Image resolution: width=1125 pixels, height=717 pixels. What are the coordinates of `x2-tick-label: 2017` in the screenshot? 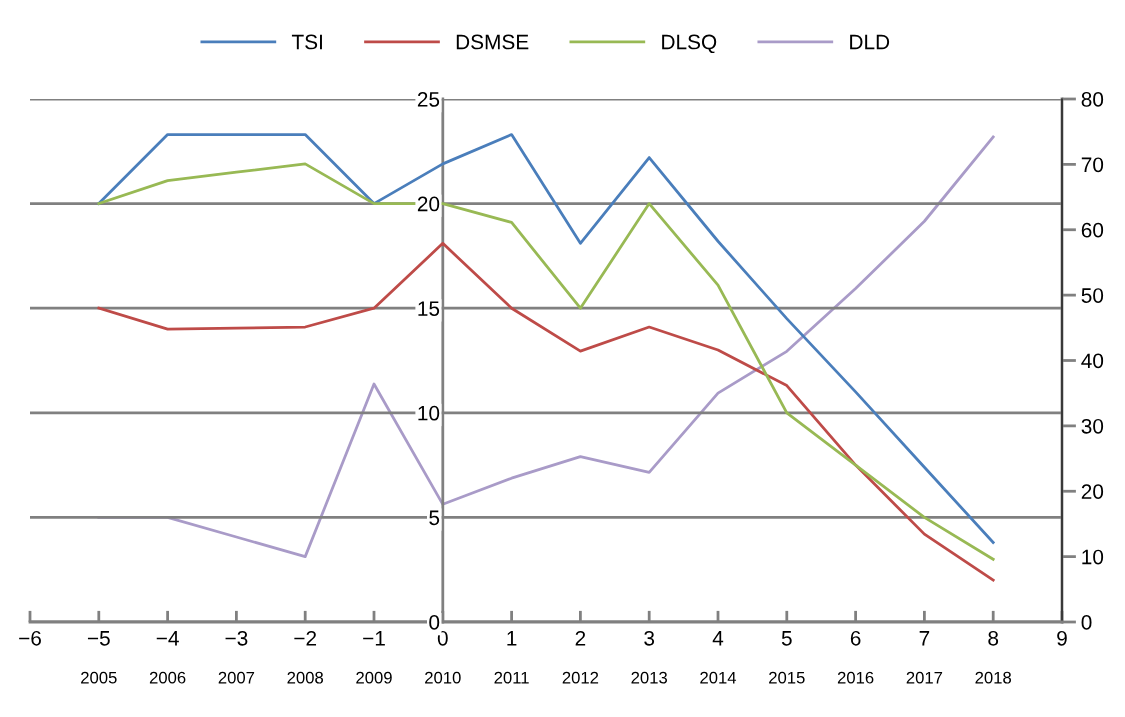 It's located at (924, 677).